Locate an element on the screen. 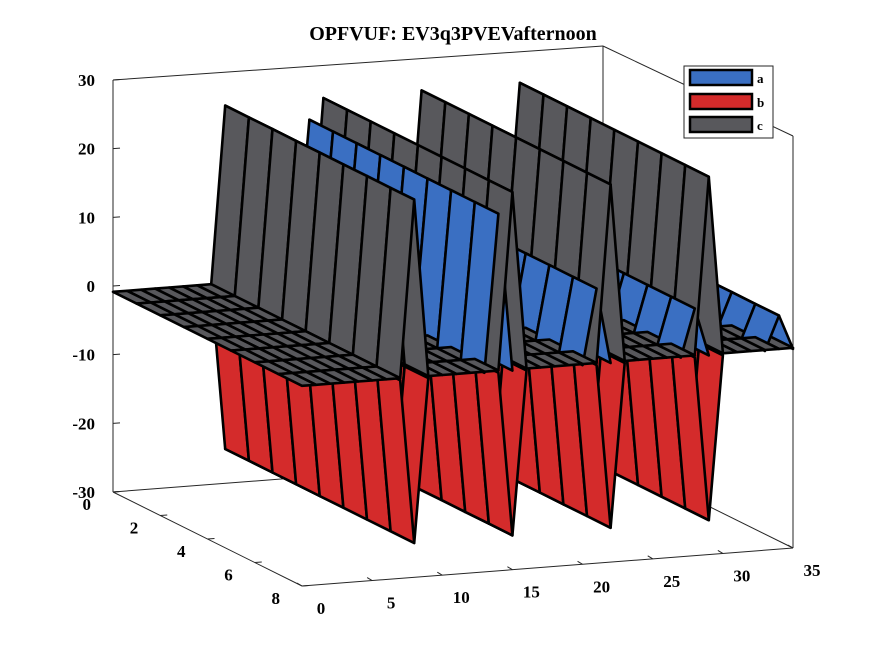 The image size is (875, 656). x-tick-label: 30 is located at coordinates (741, 575).